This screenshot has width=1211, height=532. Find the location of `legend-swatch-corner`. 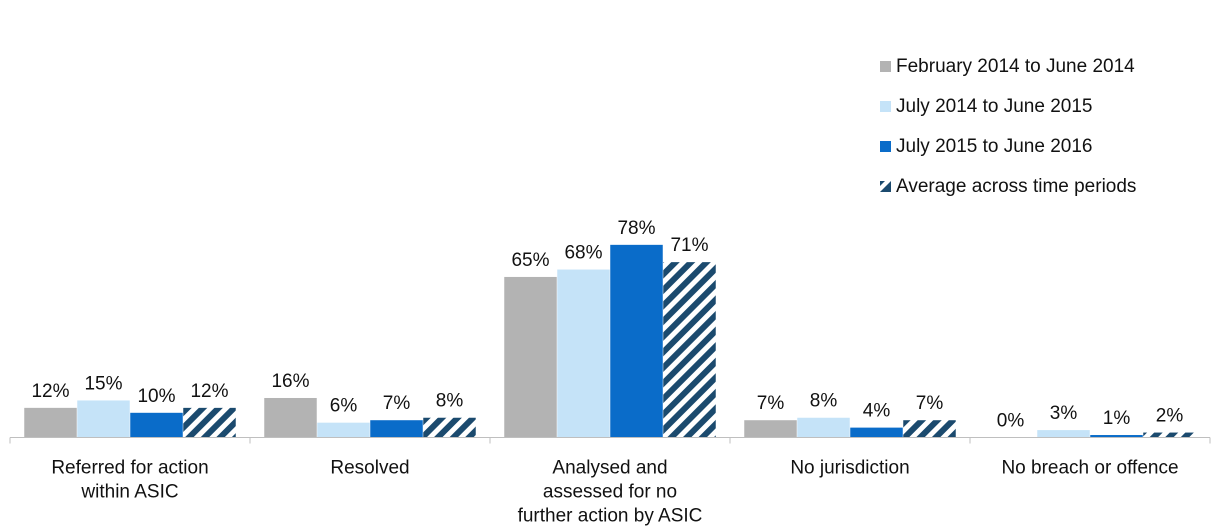

legend-swatch-corner is located at coordinates (882, 183).